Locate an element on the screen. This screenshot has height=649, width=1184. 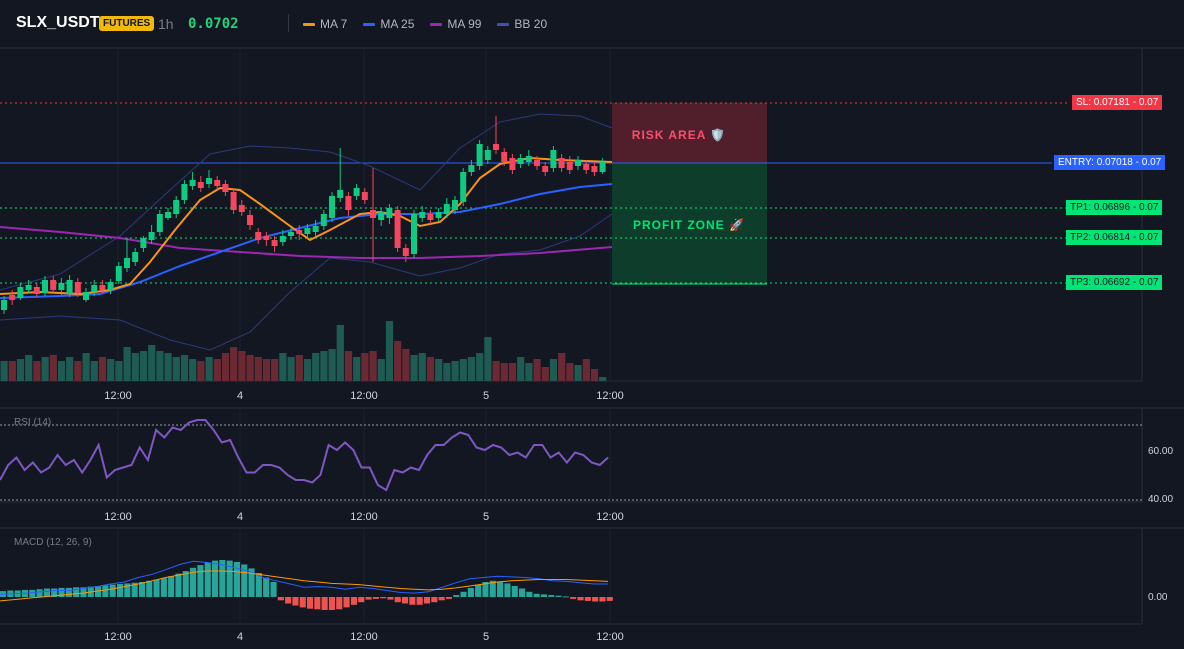
macd-tick-0: 0.00 is located at coordinates (1158, 597).